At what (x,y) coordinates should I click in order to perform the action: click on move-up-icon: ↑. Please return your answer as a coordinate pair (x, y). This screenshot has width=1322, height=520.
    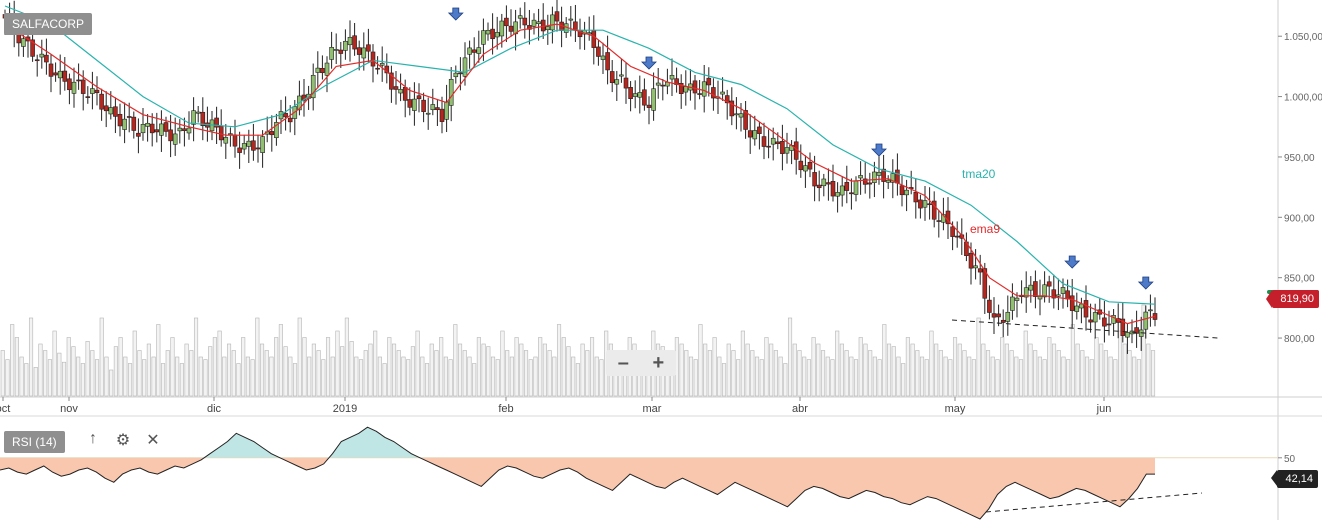
    Looking at the image, I should click on (93, 438).